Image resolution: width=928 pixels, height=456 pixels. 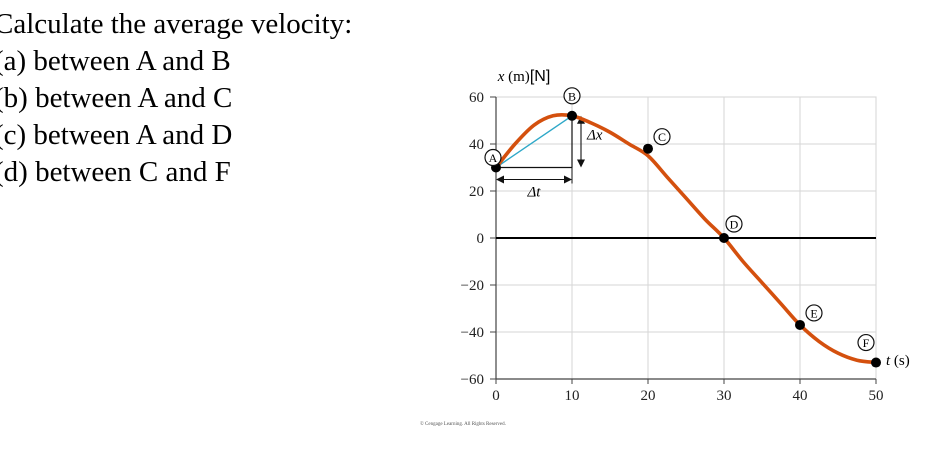 I want to click on y-tick-label: 20, so click(x=476, y=192).